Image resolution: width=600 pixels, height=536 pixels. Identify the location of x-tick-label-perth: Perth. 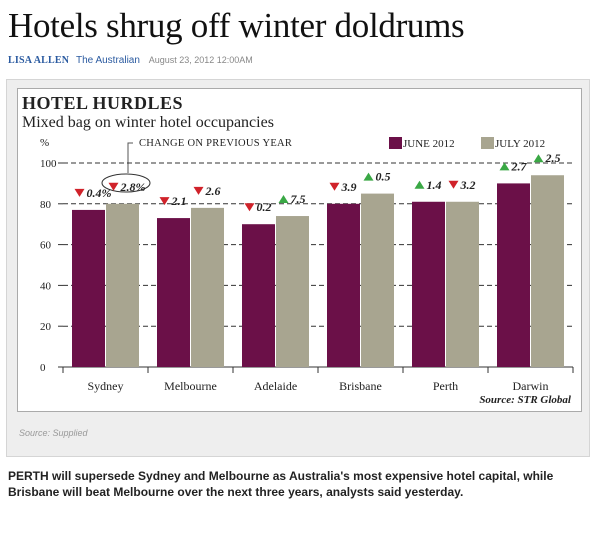
(445, 386).